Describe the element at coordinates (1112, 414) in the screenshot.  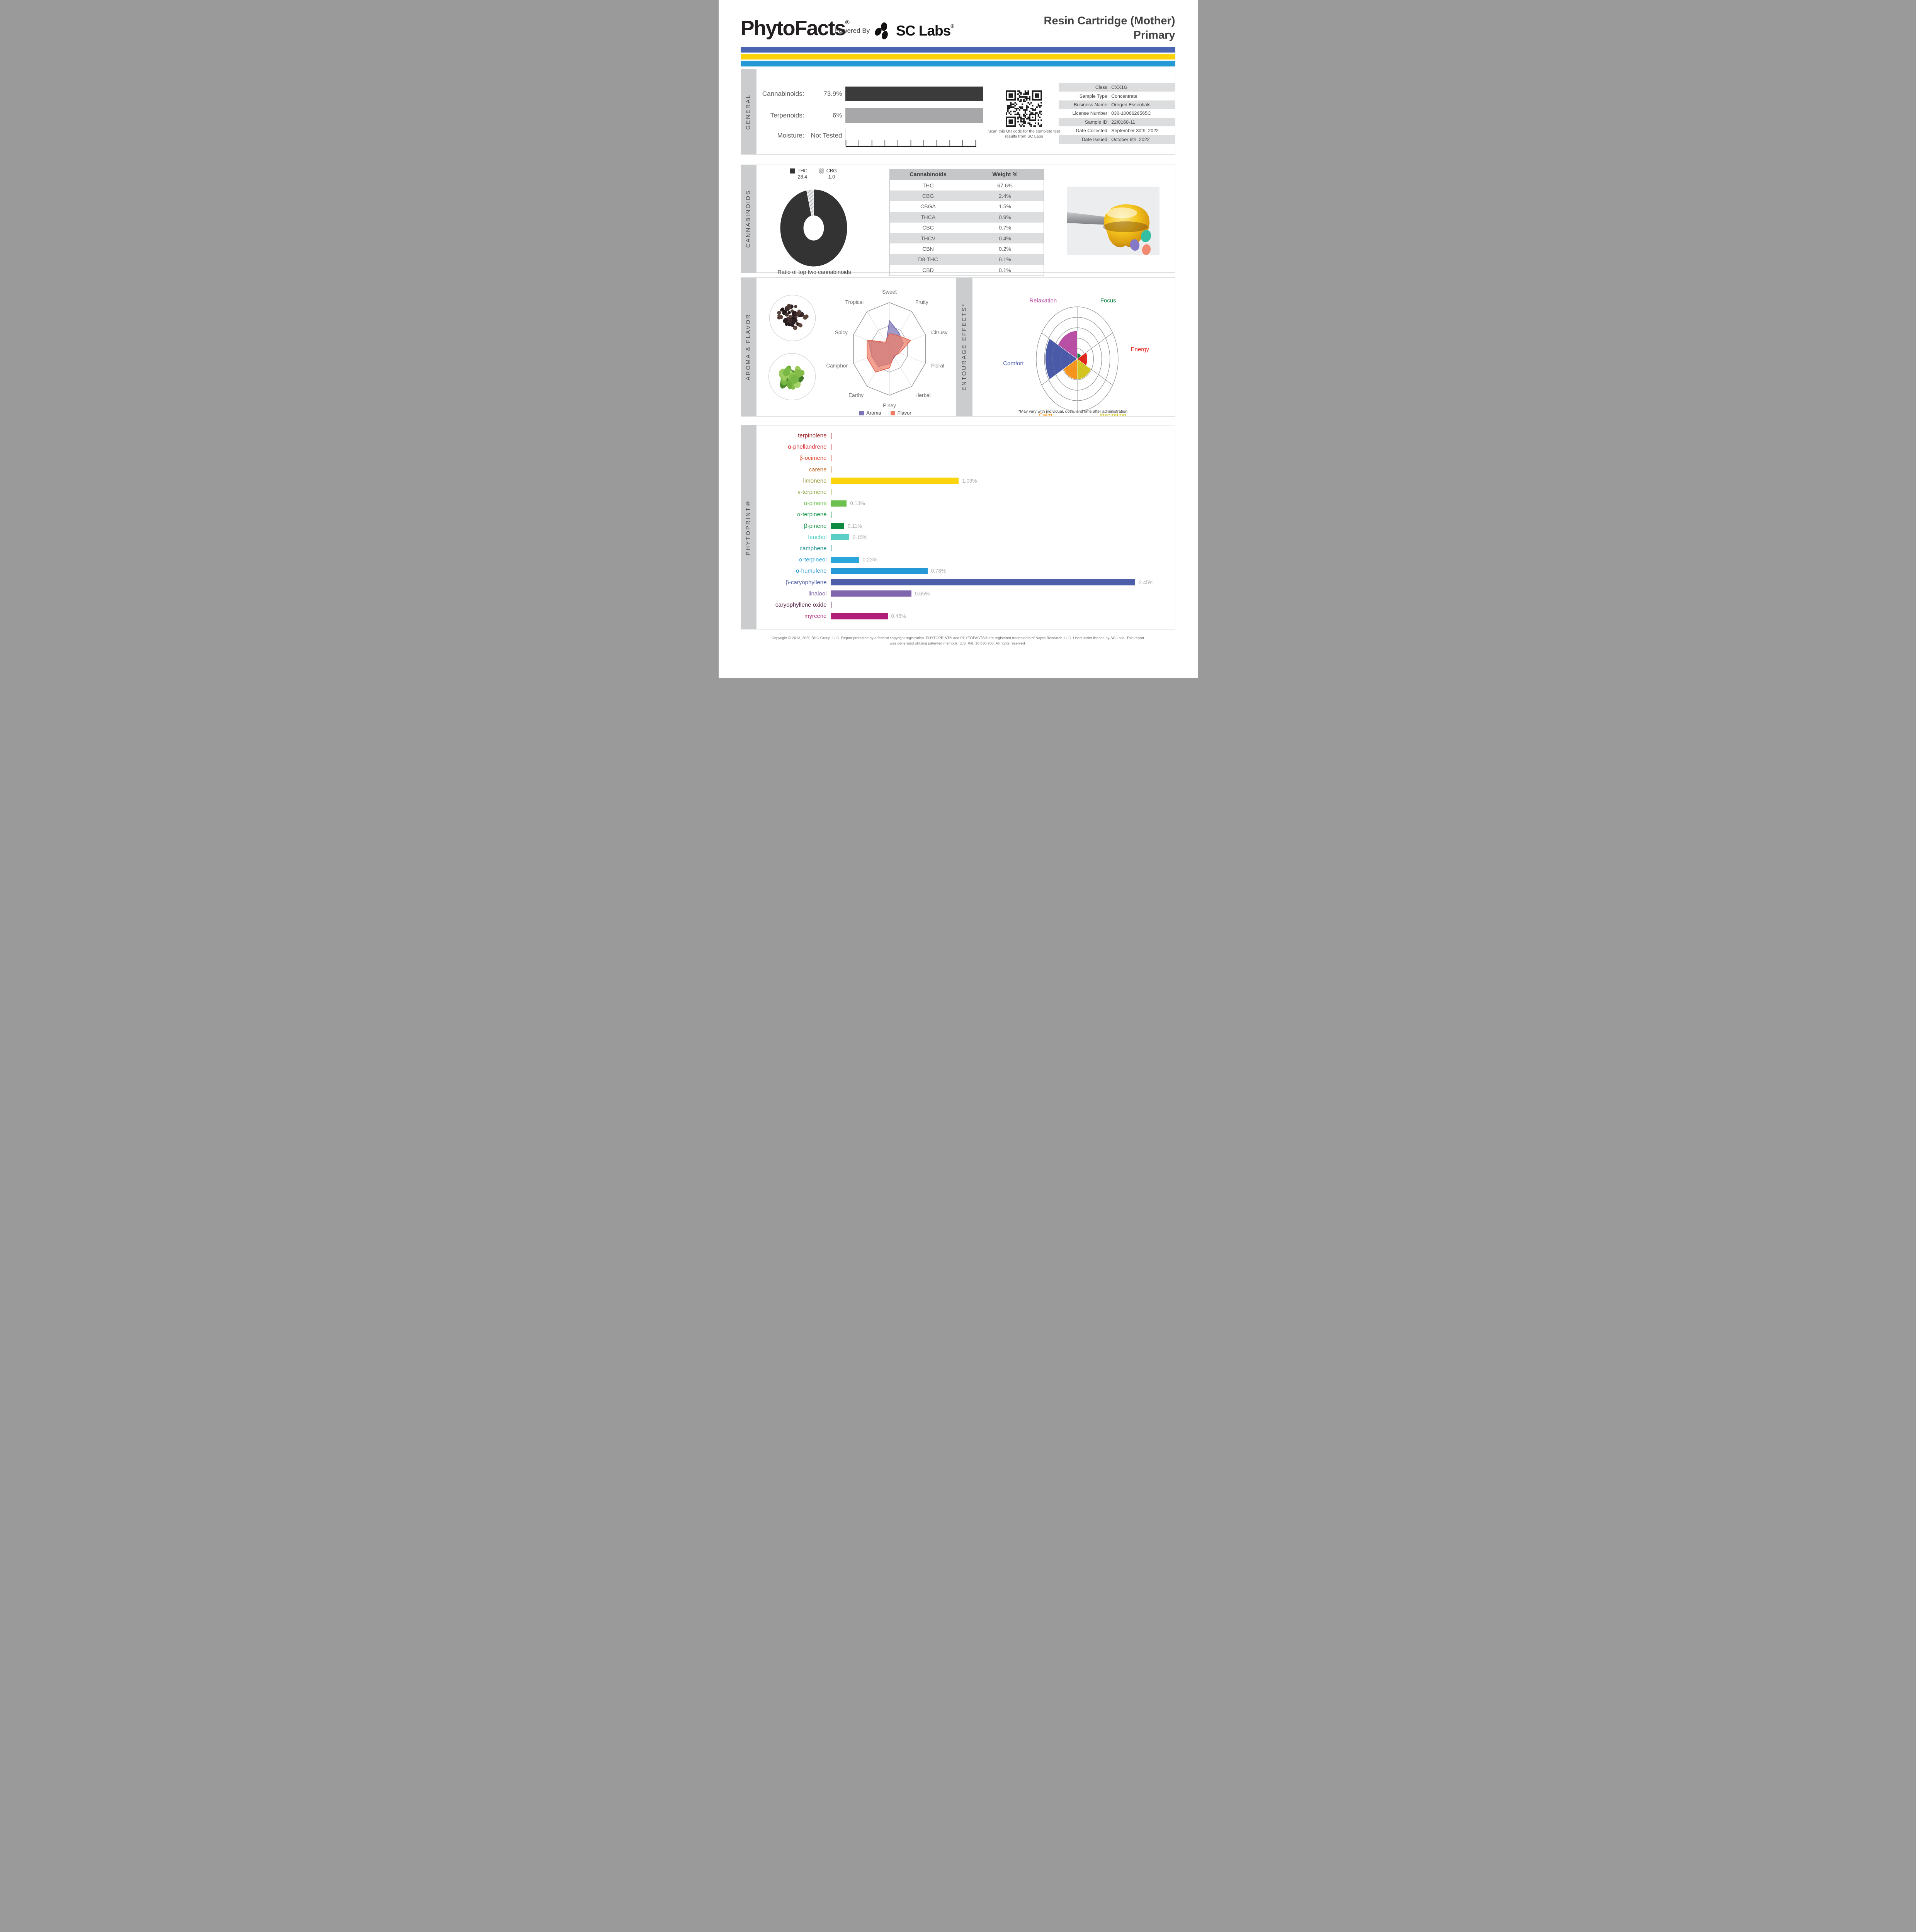
I see `entourage-label-inspiration: Inspiration` at that location.